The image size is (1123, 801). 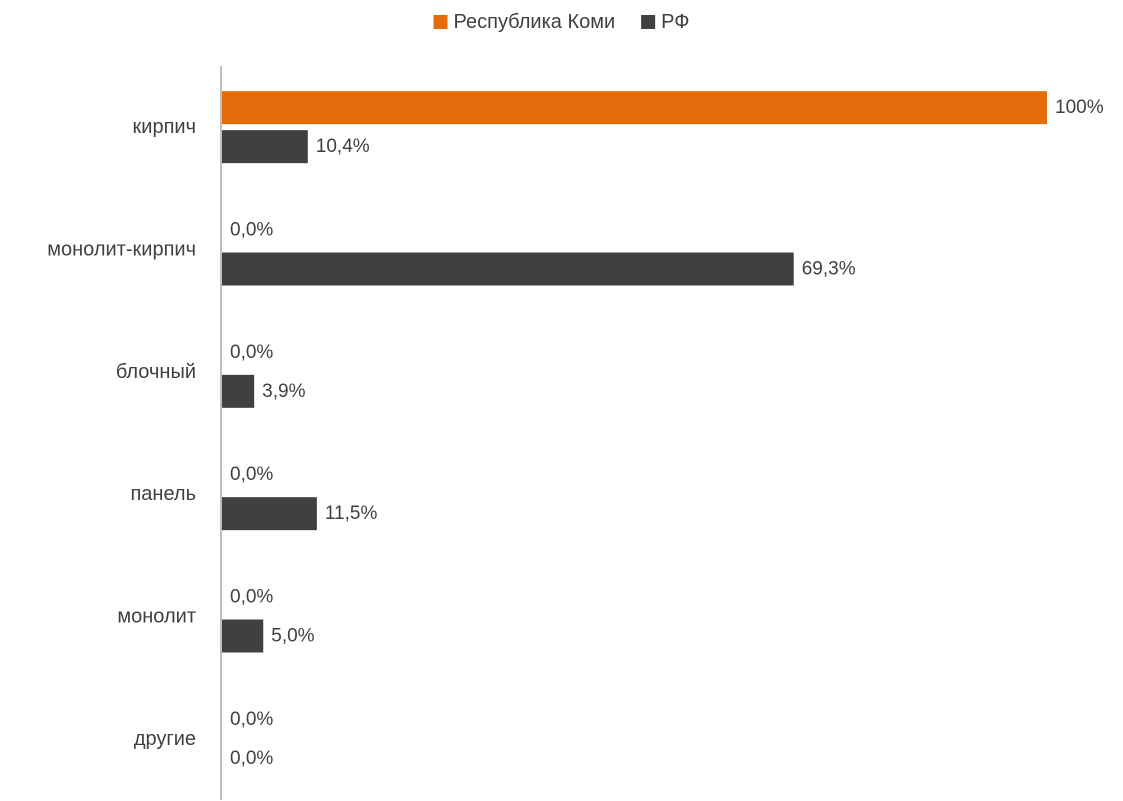 I want to click on category-label: другие, so click(x=165, y=739).